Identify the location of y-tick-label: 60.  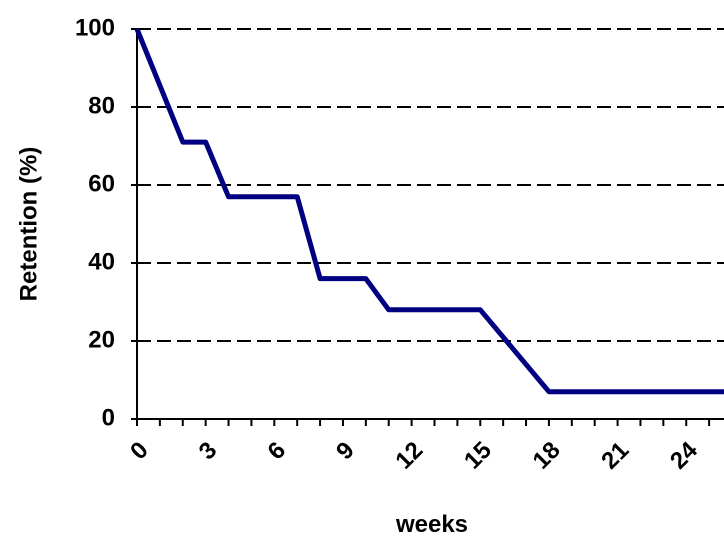
(101, 183).